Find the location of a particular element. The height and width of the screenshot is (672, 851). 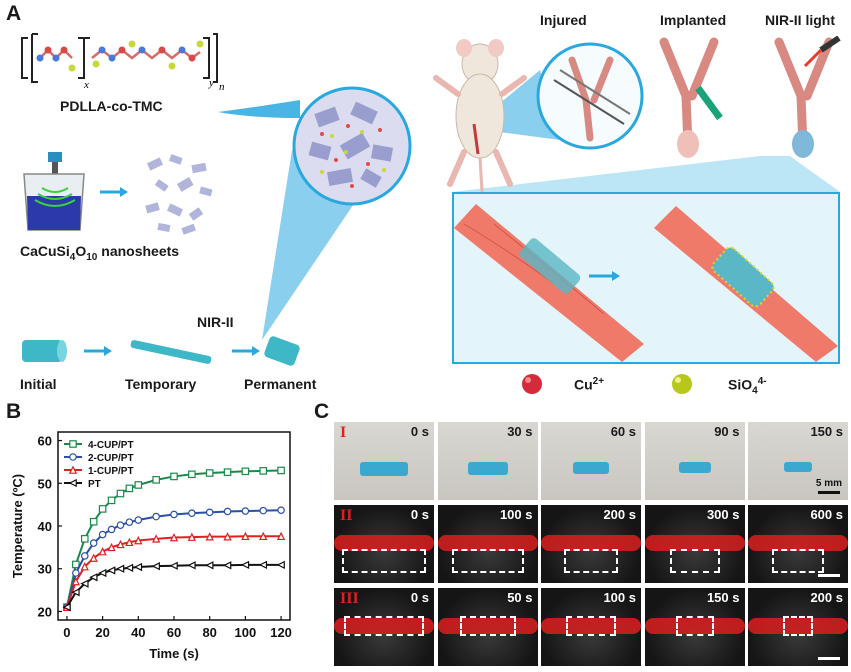

nir-vessel-icon is located at coordinates (807, 97).